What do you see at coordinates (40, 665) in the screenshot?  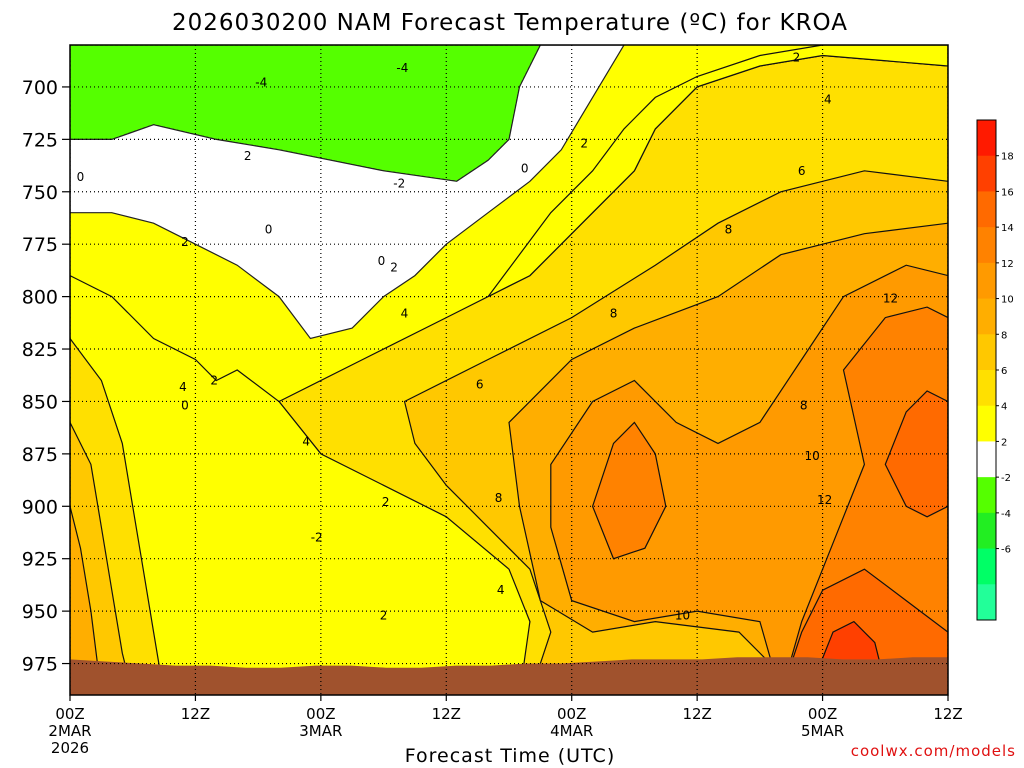 I see `y-tick-label: 975` at bounding box center [40, 665].